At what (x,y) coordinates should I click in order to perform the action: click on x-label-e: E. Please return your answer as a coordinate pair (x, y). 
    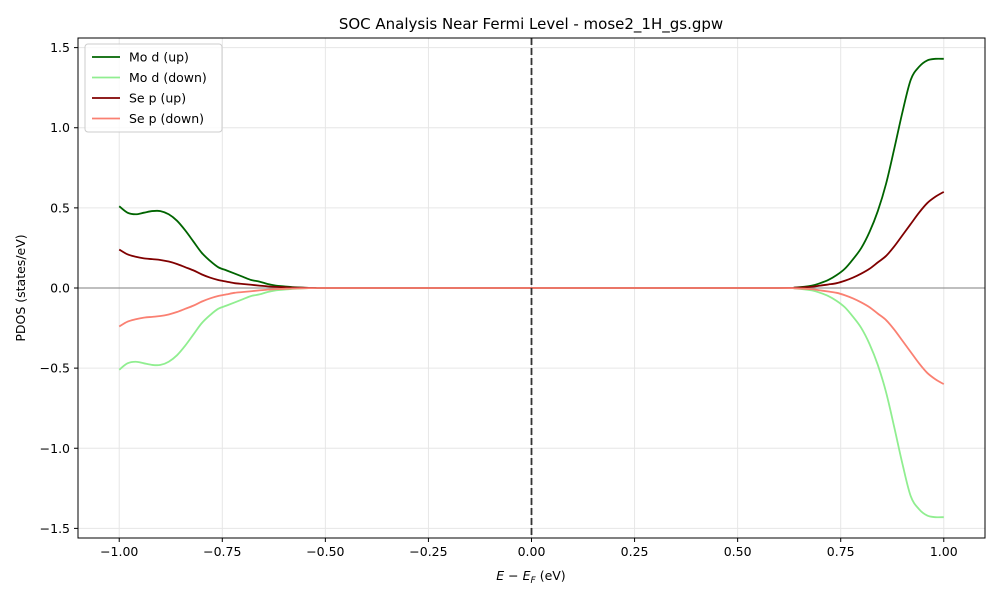
    Looking at the image, I should click on (500, 575).